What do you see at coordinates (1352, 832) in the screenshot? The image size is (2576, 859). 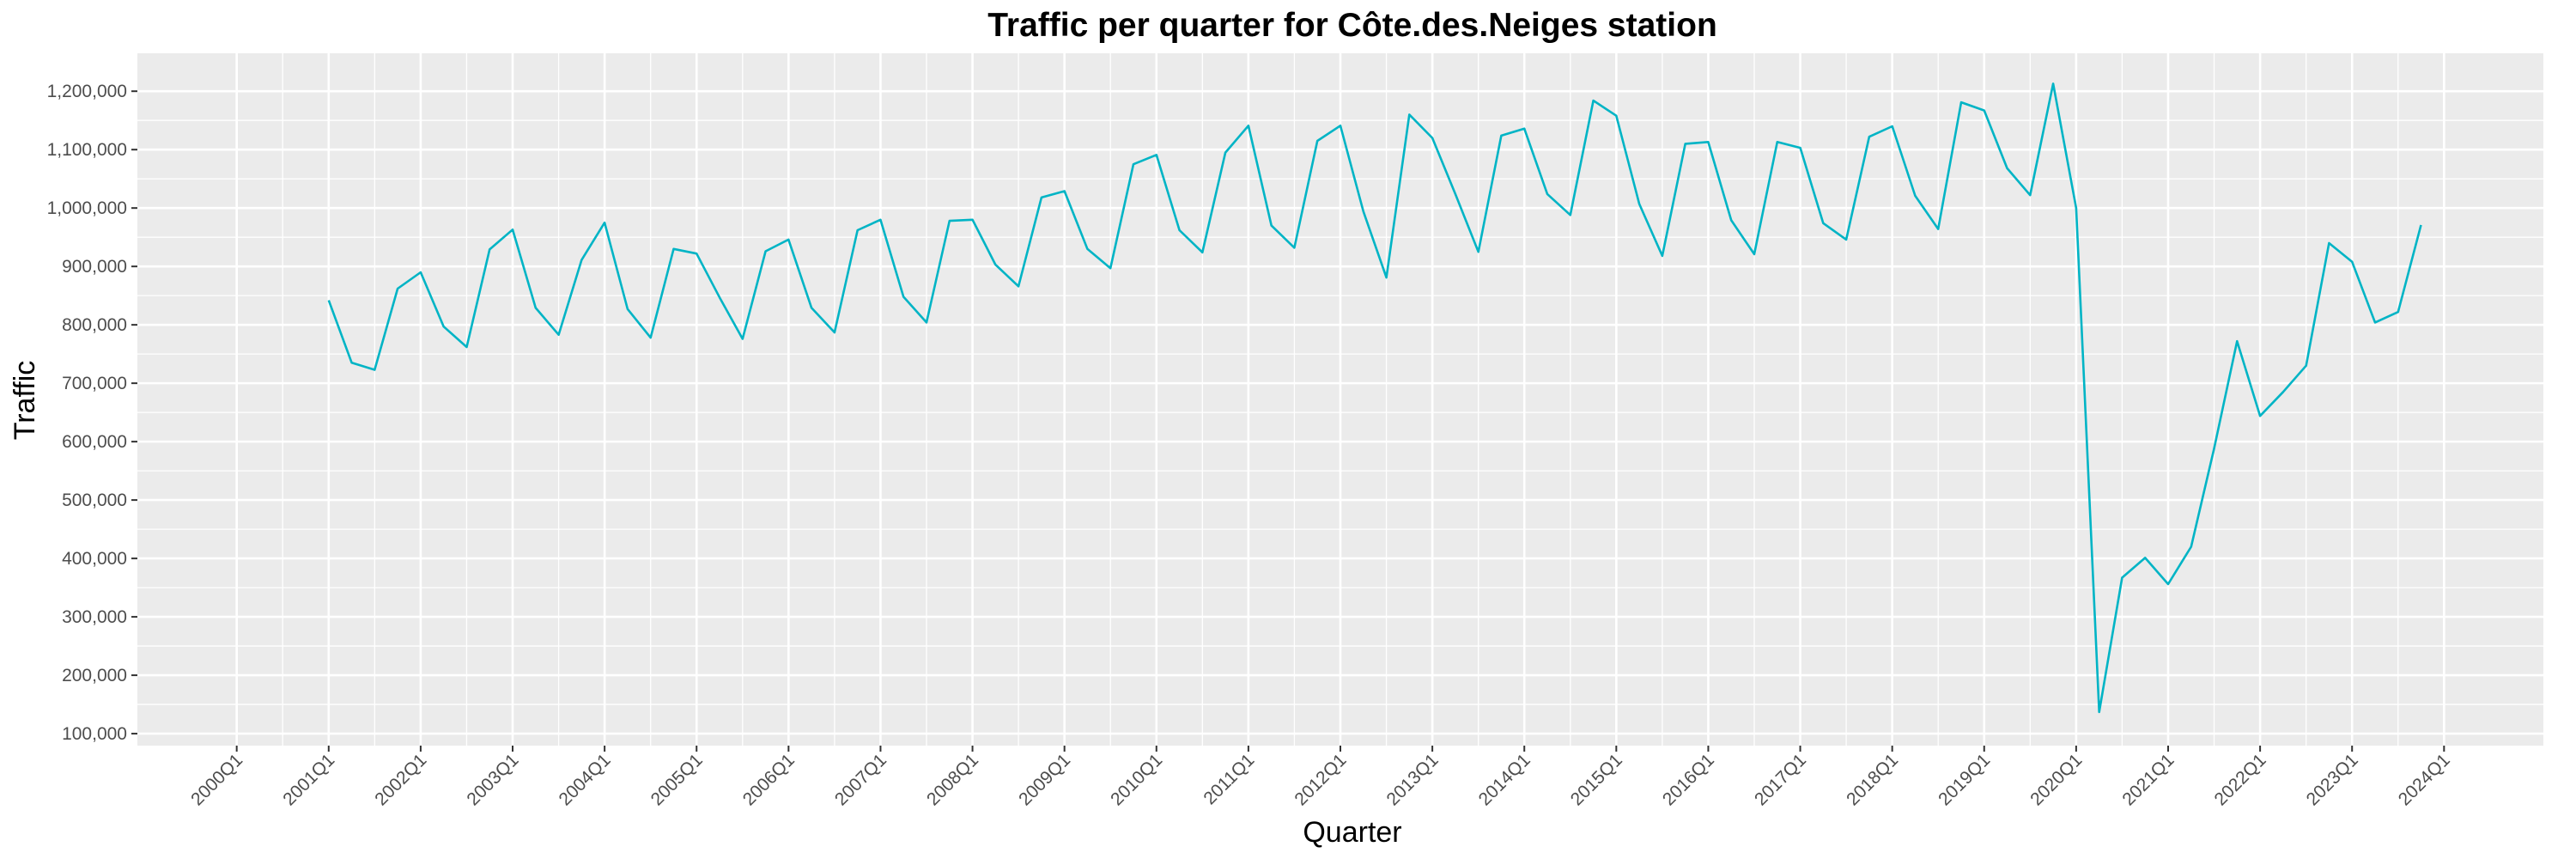 I see `x-axis-title: Quarter` at bounding box center [1352, 832].